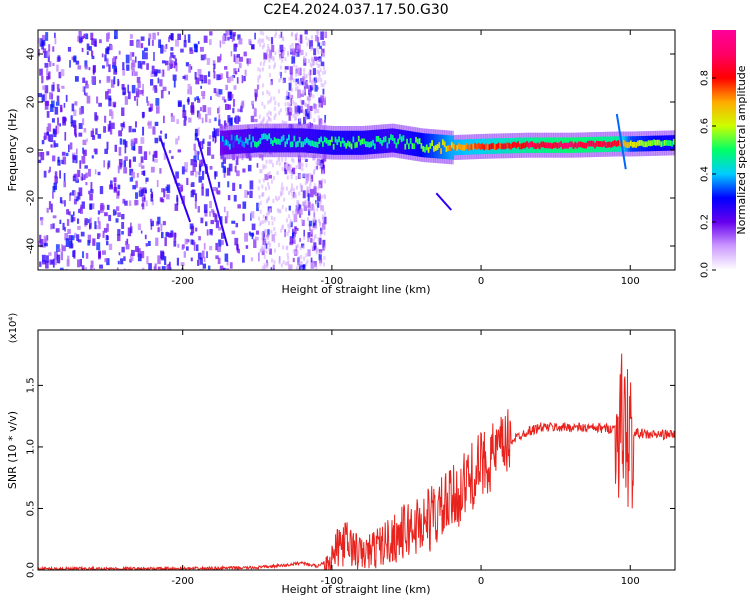  What do you see at coordinates (355, 589) in the screenshot?
I see `snr-xlabel: Height of straight line (km)` at bounding box center [355, 589].